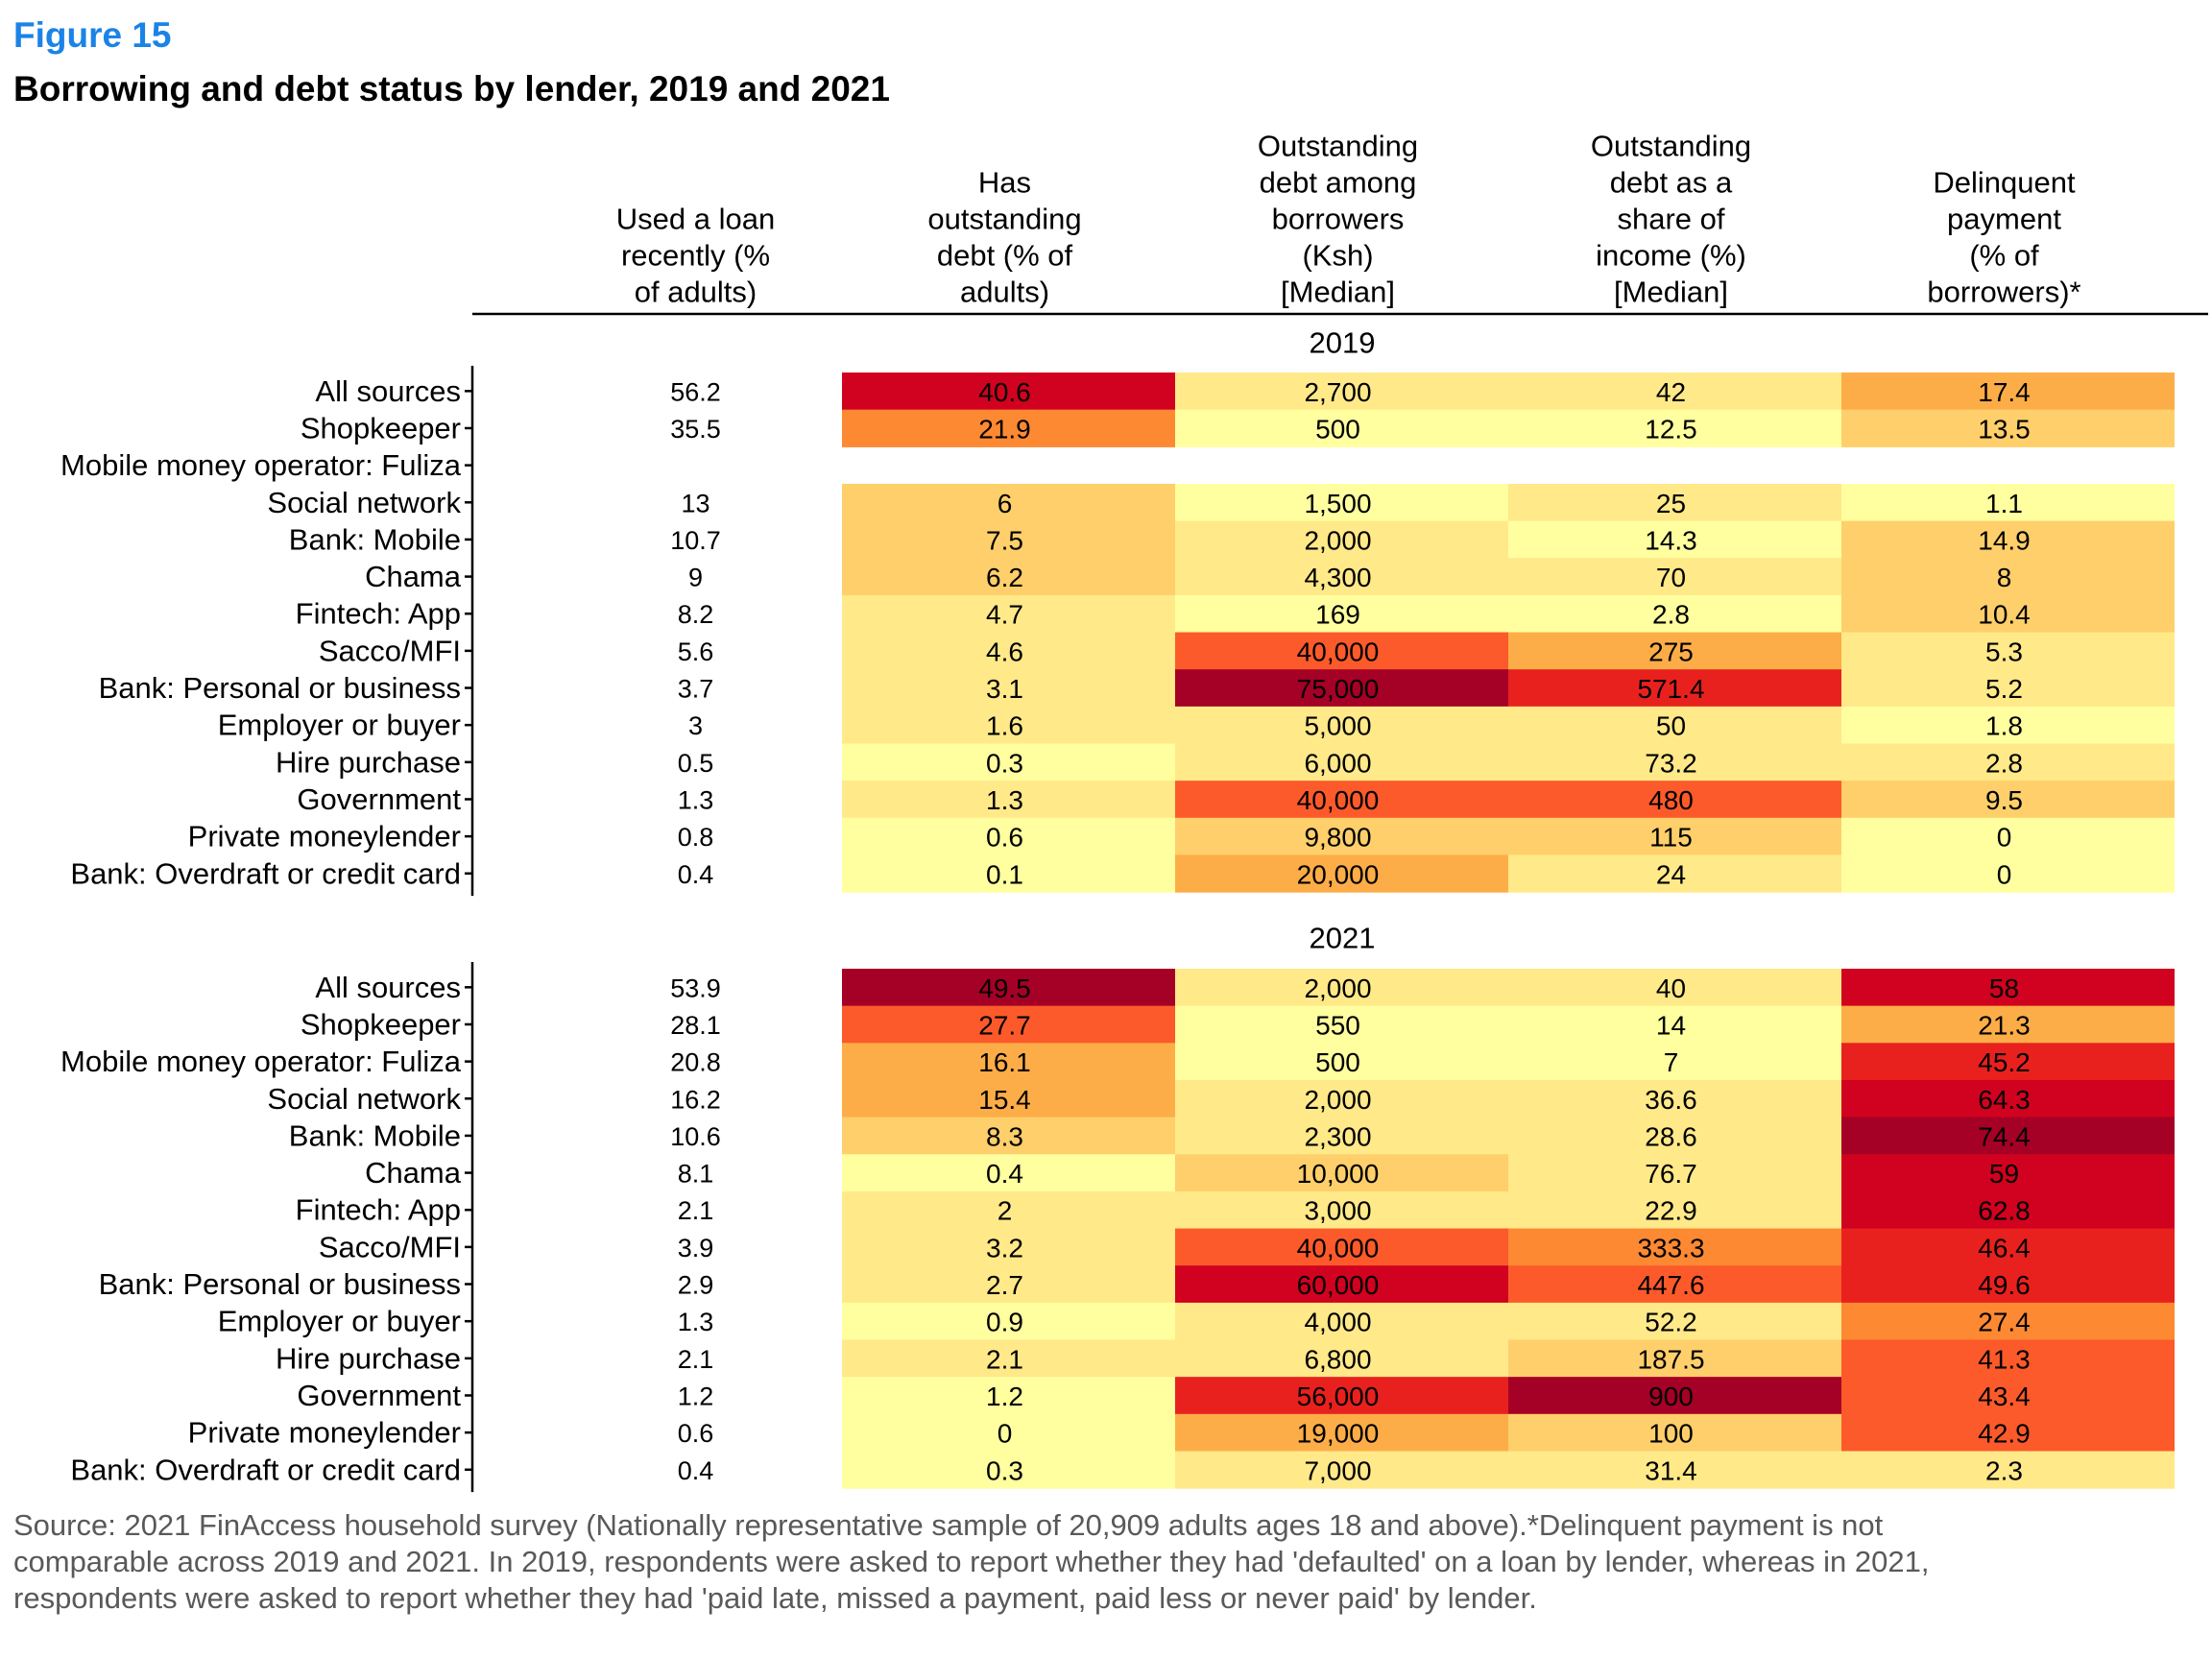  I want to click on row-label: Sacco/MFI, so click(390, 1246).